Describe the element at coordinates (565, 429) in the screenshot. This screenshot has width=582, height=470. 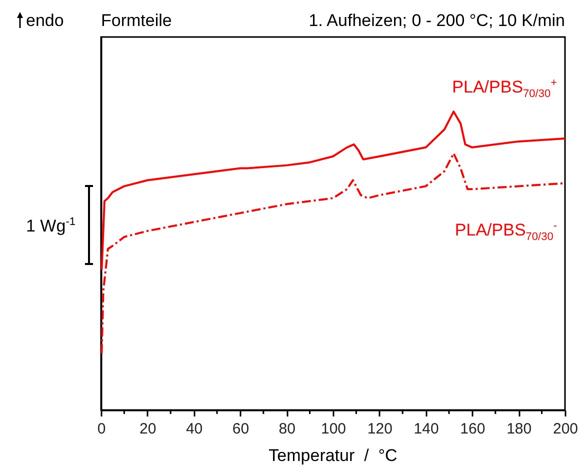
I see `x-tick-label: 200` at that location.